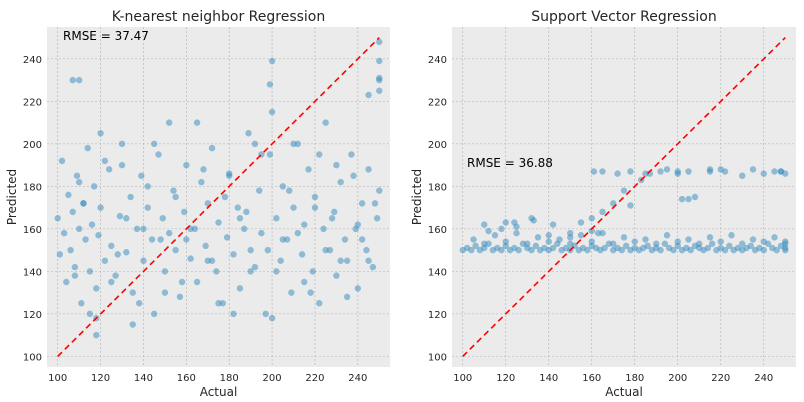 The width and height of the screenshot is (804, 402). Describe the element at coordinates (32, 315) in the screenshot. I see `y-tick-label: 120` at that location.